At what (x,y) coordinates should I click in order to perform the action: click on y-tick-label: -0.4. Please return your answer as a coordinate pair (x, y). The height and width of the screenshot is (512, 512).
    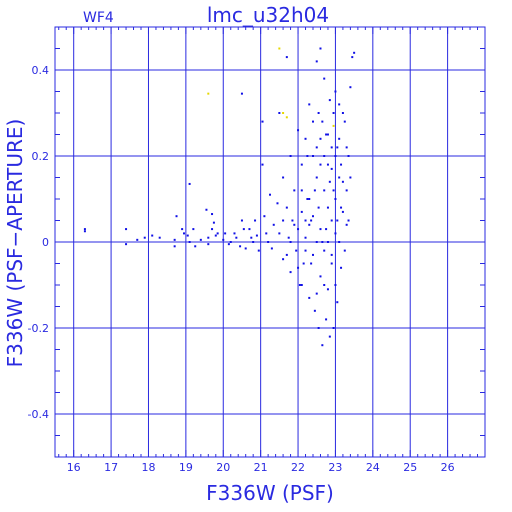
    Looking at the image, I should click on (38, 414).